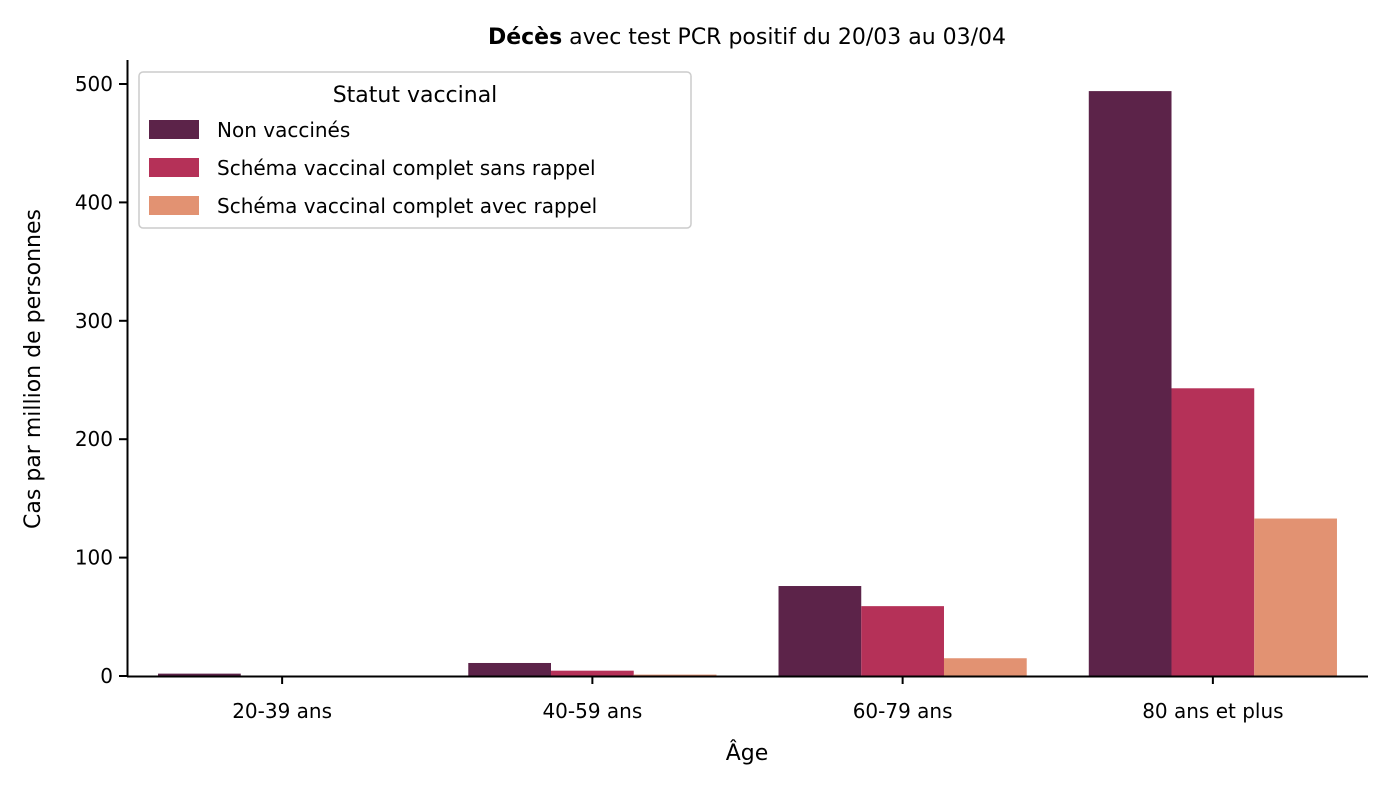 This screenshot has width=1386, height=785. What do you see at coordinates (94, 202) in the screenshot?
I see `y-tick-label: 400` at bounding box center [94, 202].